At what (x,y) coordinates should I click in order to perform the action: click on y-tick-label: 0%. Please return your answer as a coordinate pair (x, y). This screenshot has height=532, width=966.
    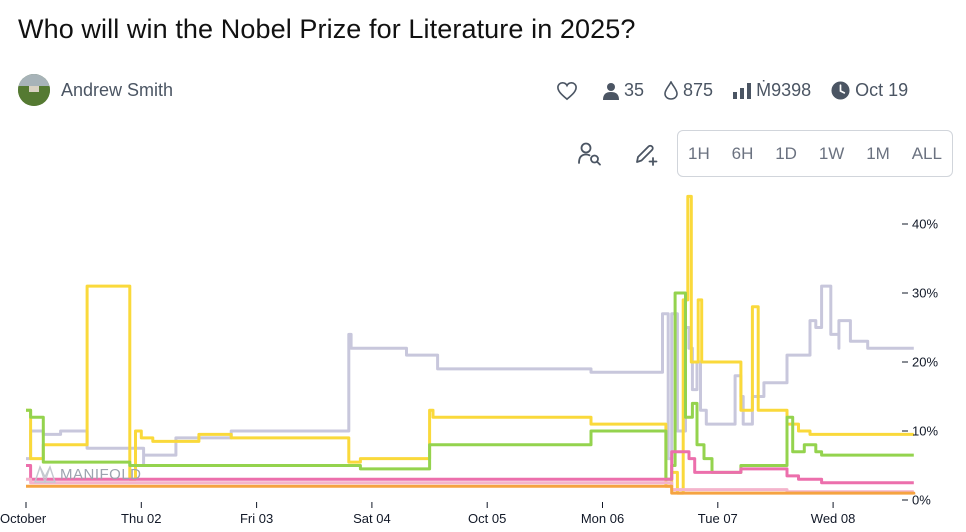
    Looking at the image, I should click on (921, 500).